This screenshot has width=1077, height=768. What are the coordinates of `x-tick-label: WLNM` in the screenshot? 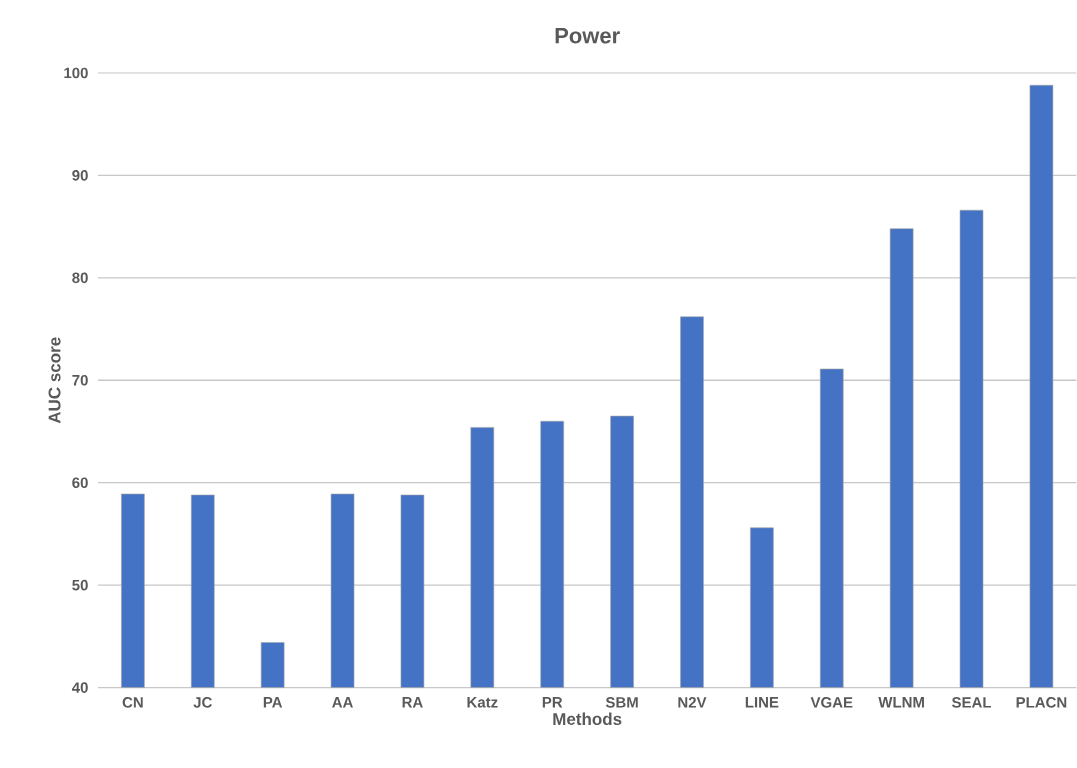 It's located at (901, 702).